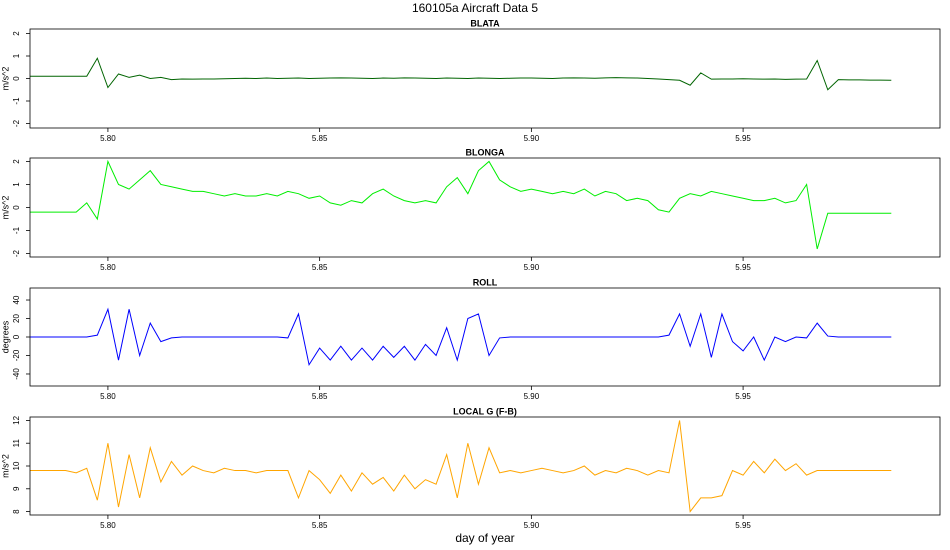 The width and height of the screenshot is (950, 550). Describe the element at coordinates (475, 8) in the screenshot. I see `figure-title: 160105a Aircraft Data 5` at that location.